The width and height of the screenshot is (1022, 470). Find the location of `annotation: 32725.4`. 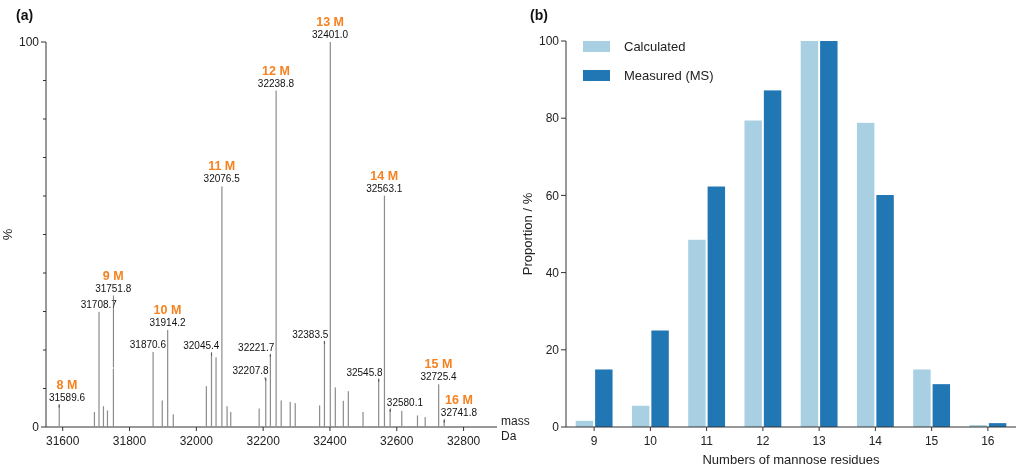

annotation: 32725.4 is located at coordinates (438, 377).